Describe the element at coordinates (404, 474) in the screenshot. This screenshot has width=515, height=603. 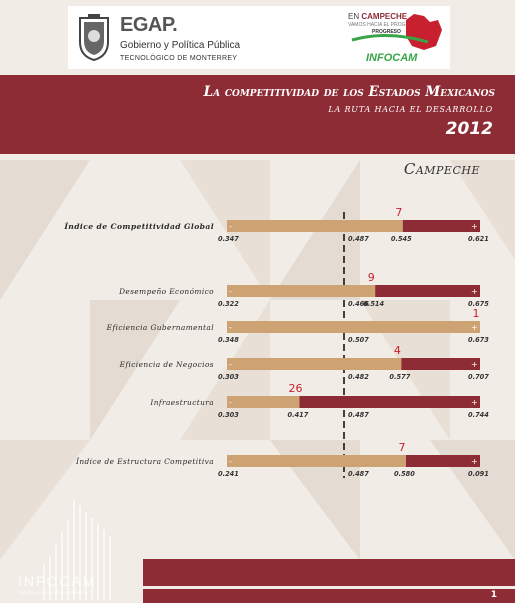
I see `value-label: 0.580` at that location.